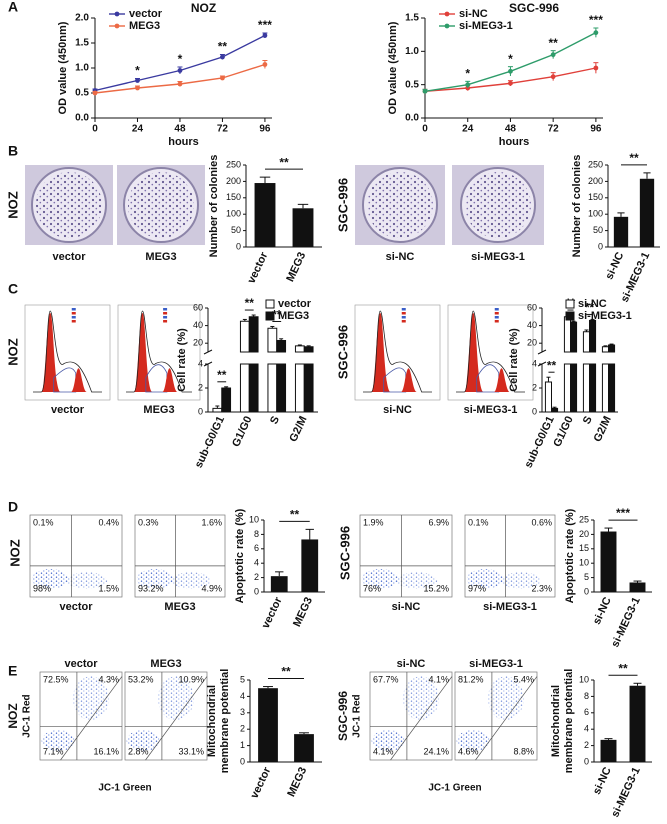  What do you see at coordinates (397, 351) in the screenshot?
I see `histogram-outline` at bounding box center [397, 351].